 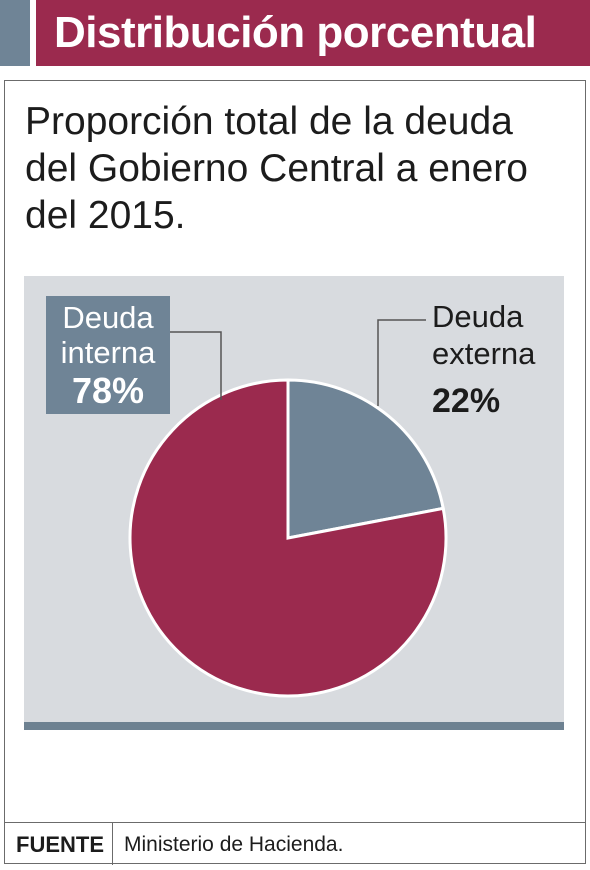 I want to click on page-title: Distribución porcentual, so click(x=295, y=32).